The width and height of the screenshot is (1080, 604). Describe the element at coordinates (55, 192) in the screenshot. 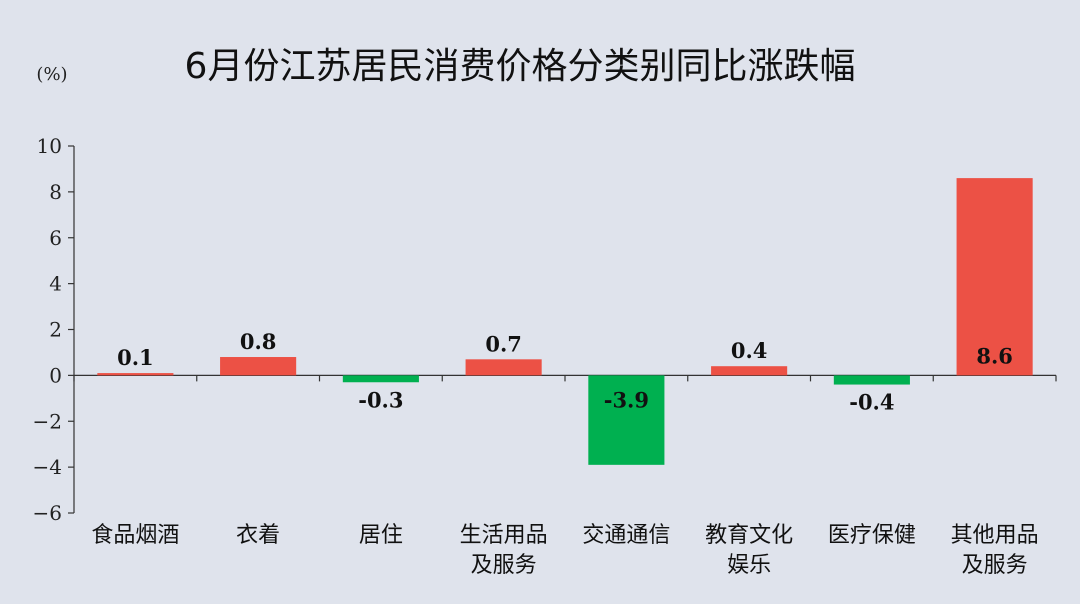

I see `y-tick-label: 8` at that location.